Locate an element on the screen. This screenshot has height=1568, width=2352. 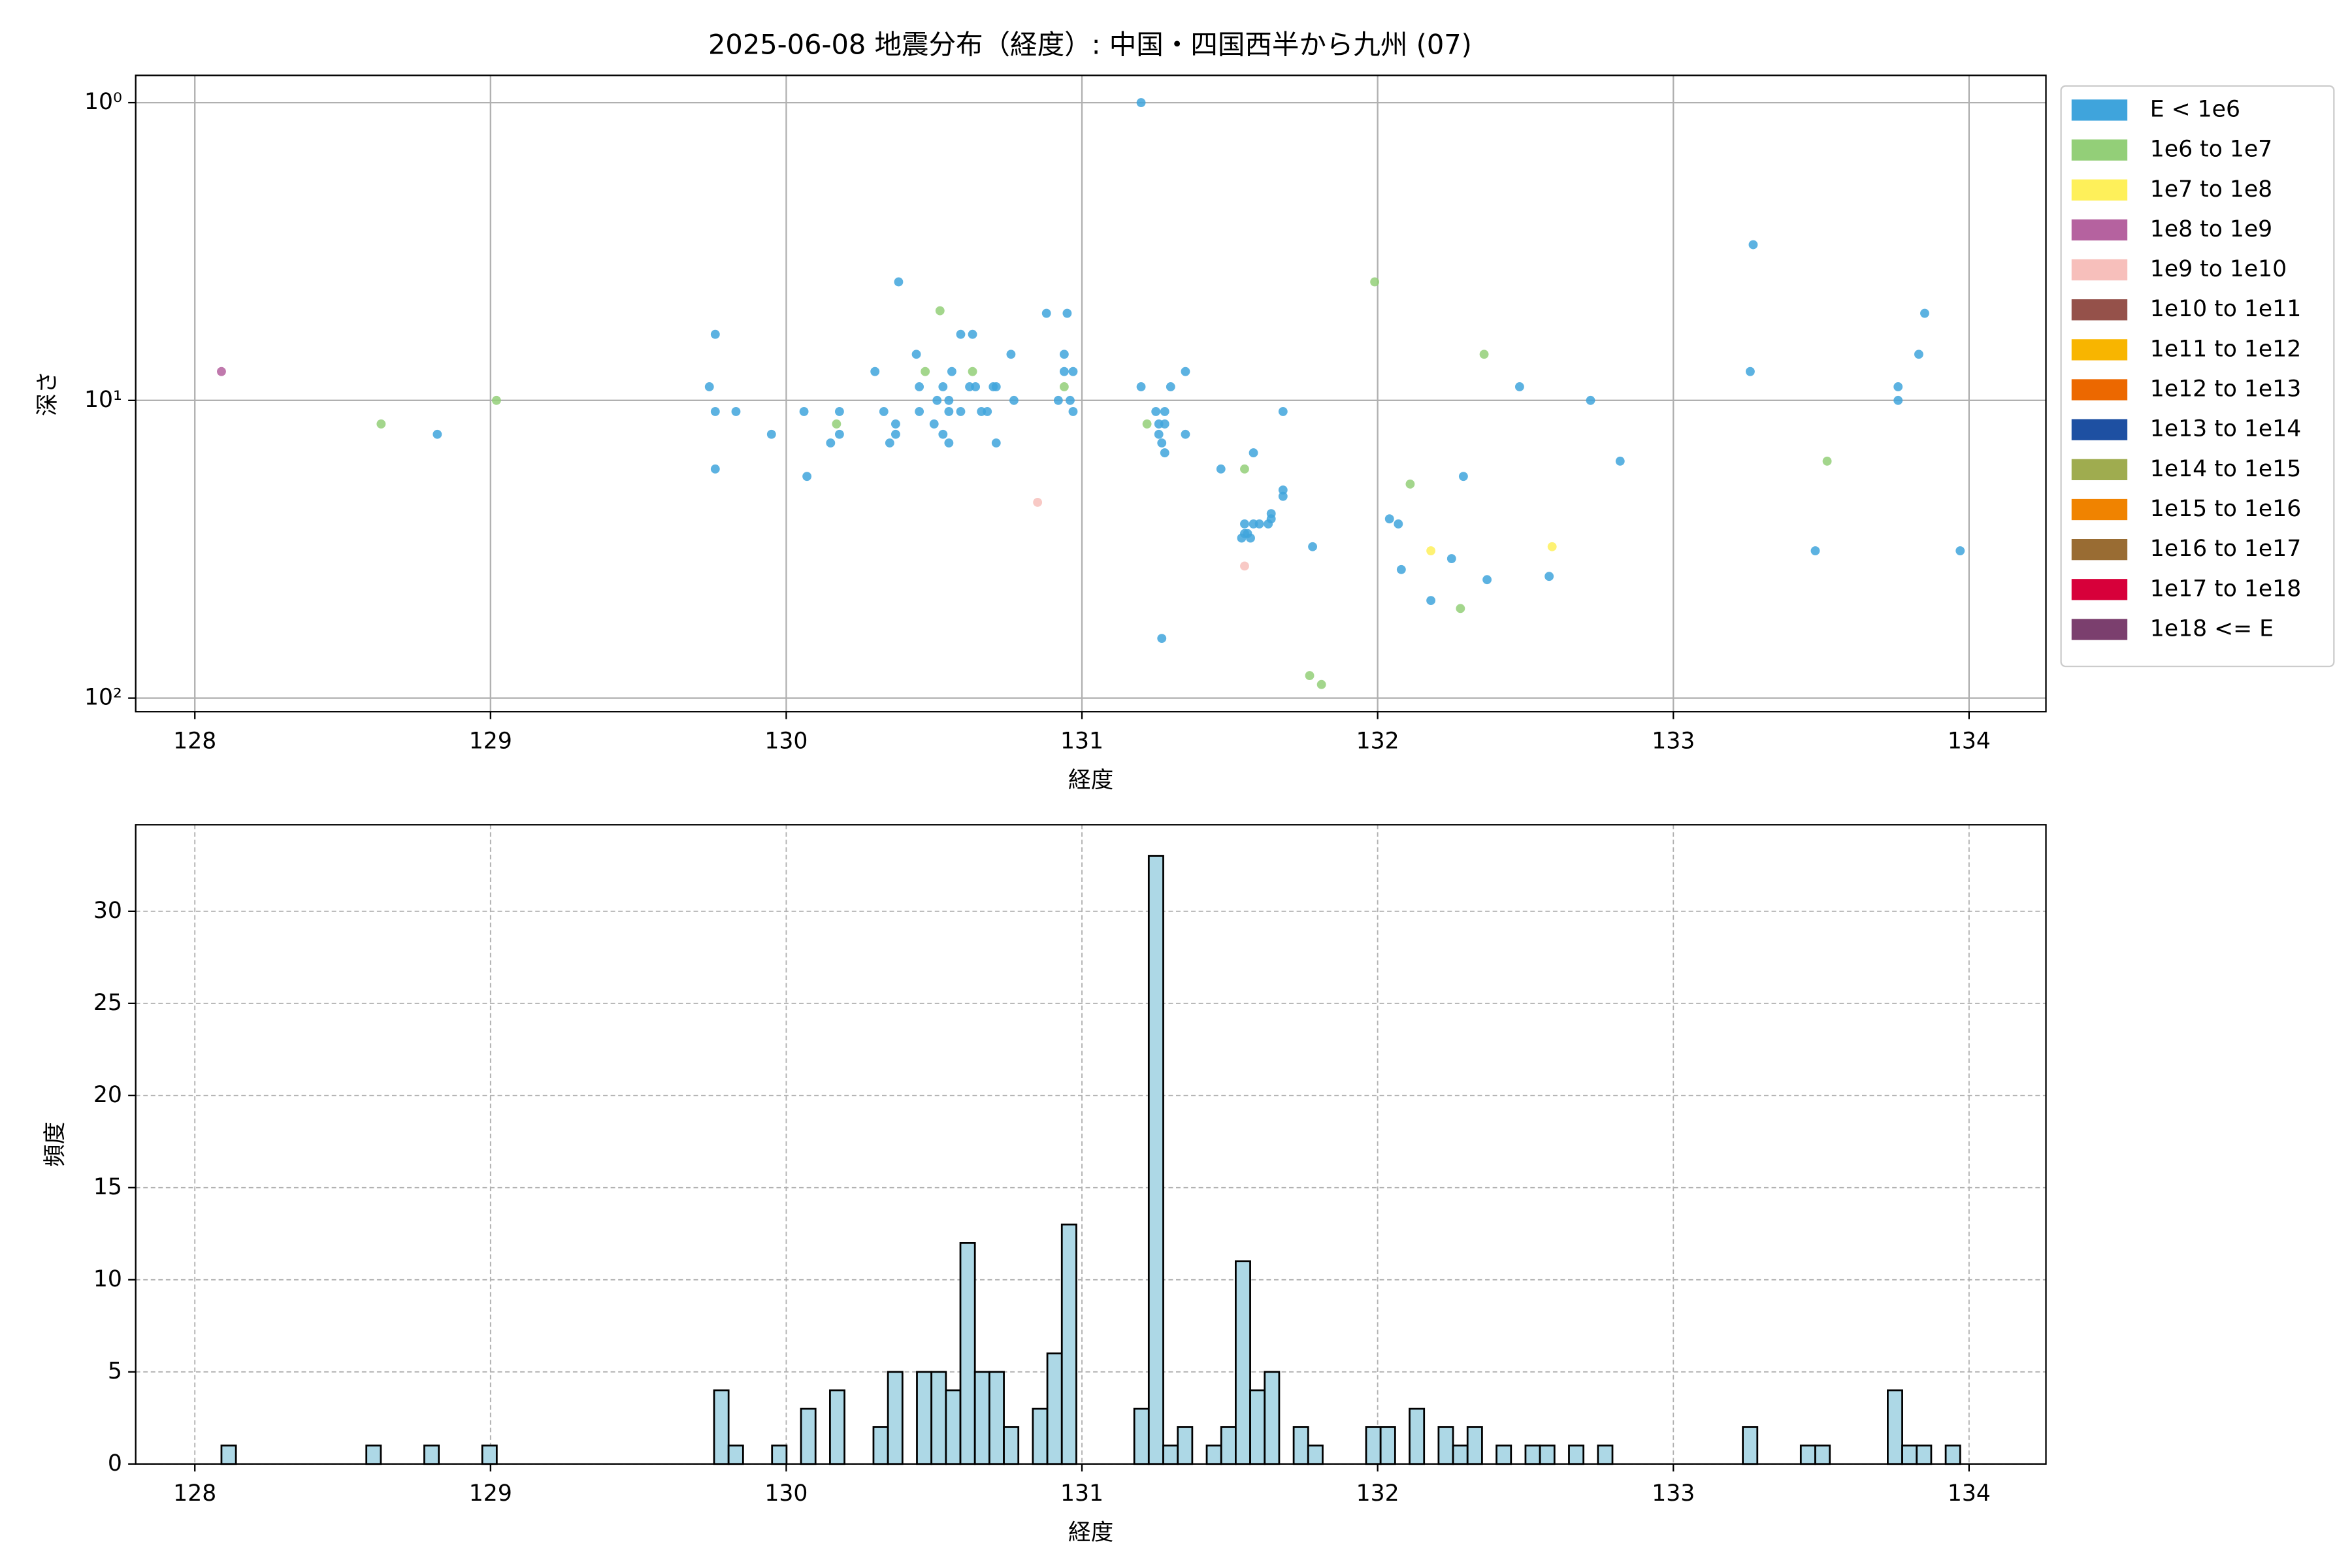
legend-box is located at coordinates (2197, 376).